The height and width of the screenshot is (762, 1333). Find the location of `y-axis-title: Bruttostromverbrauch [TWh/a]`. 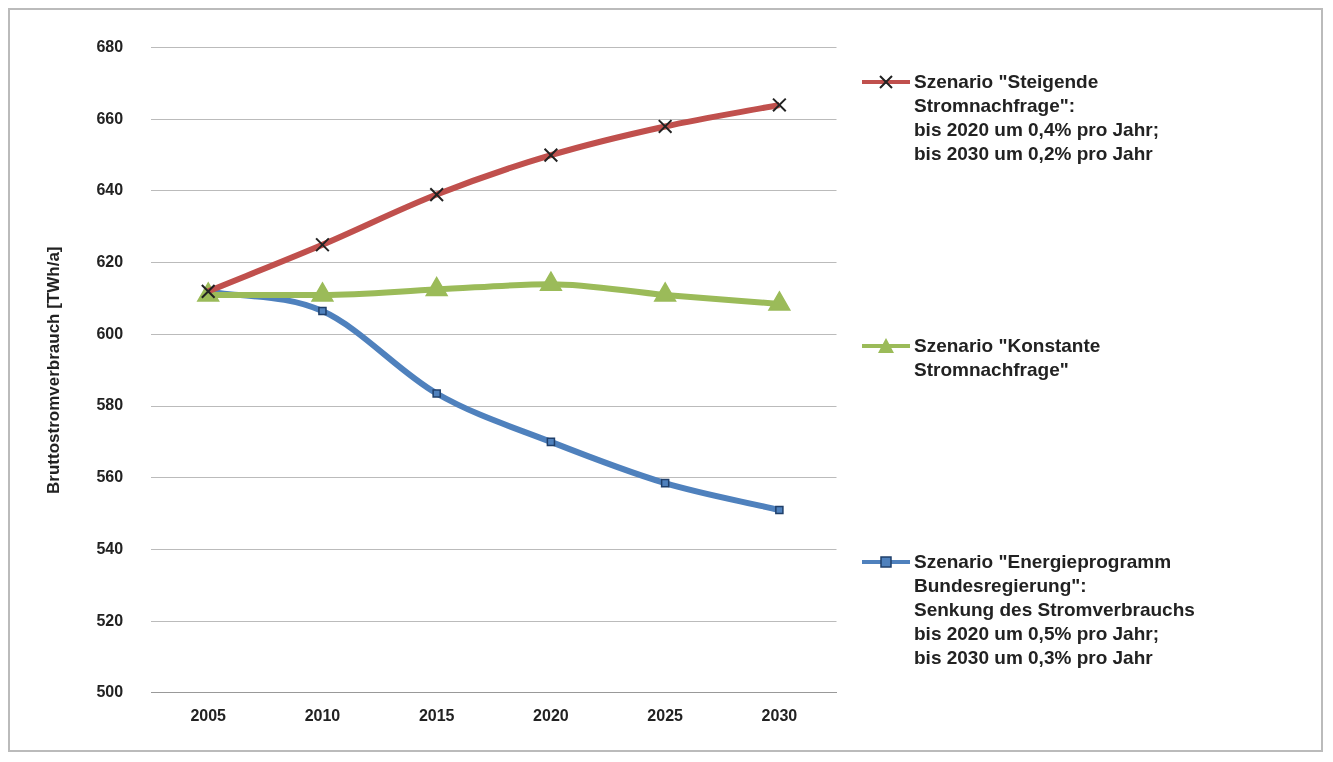

y-axis-title: Bruttostromverbrauch [TWh/a] is located at coordinates (53, 370).